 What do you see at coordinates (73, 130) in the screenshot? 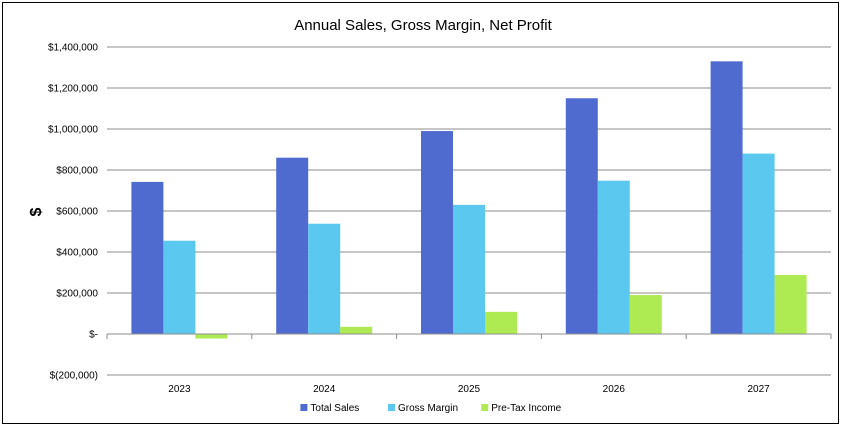
I see `y-tick-label: $1,000,000` at bounding box center [73, 130].